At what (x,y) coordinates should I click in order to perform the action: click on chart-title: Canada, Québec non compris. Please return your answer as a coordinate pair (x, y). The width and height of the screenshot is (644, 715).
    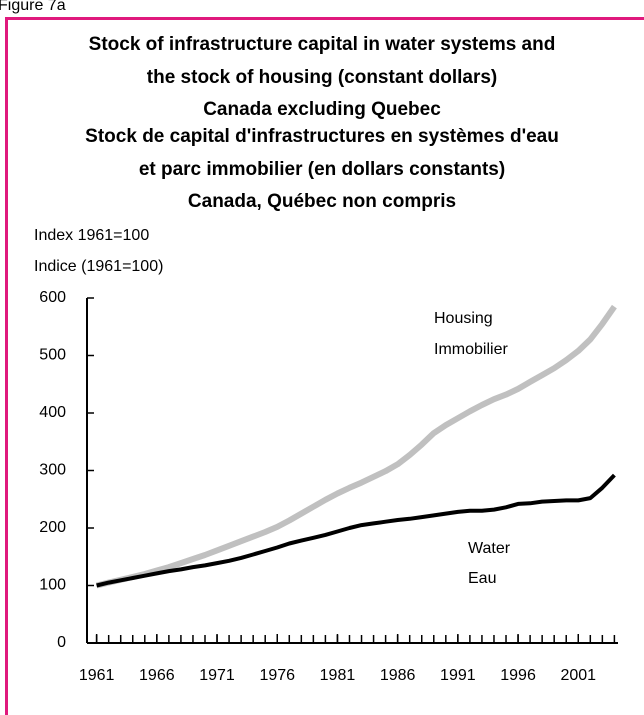
    Looking at the image, I should click on (322, 201).